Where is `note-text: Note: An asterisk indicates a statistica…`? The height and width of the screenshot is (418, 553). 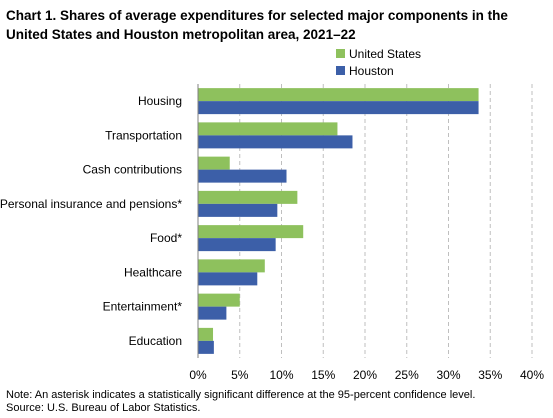
note-text: Note: An asterisk indicates a statistica… is located at coordinates (241, 395).